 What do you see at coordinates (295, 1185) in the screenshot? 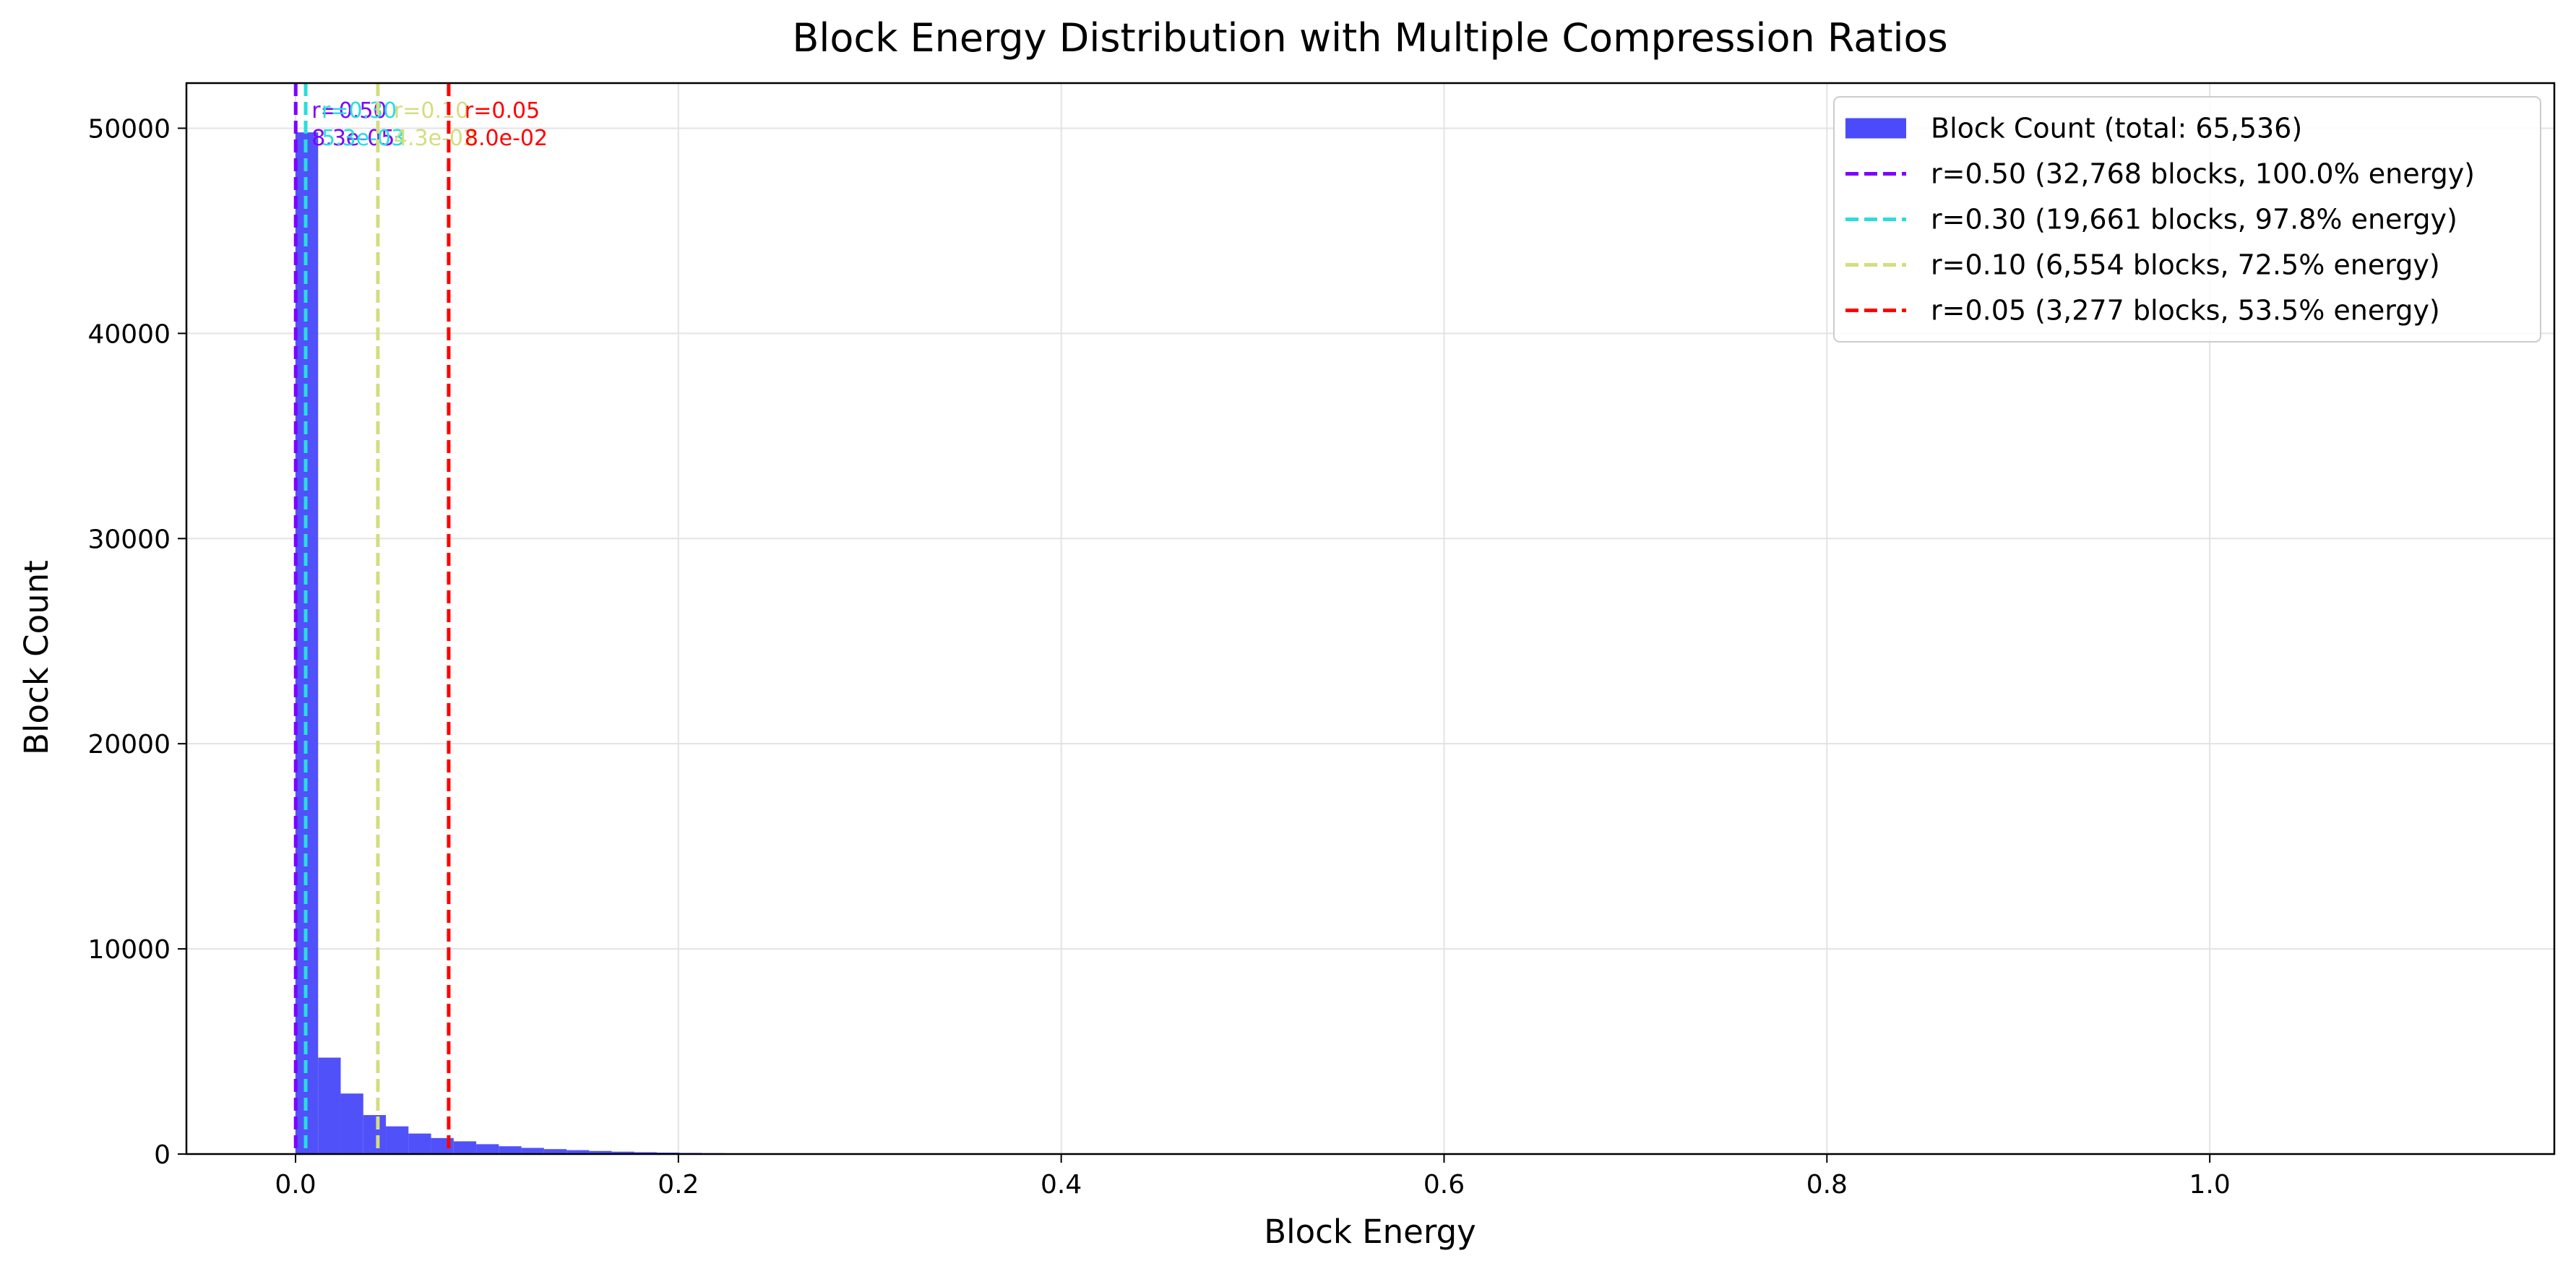
I see `x-tick-label: 0.0` at bounding box center [295, 1185].